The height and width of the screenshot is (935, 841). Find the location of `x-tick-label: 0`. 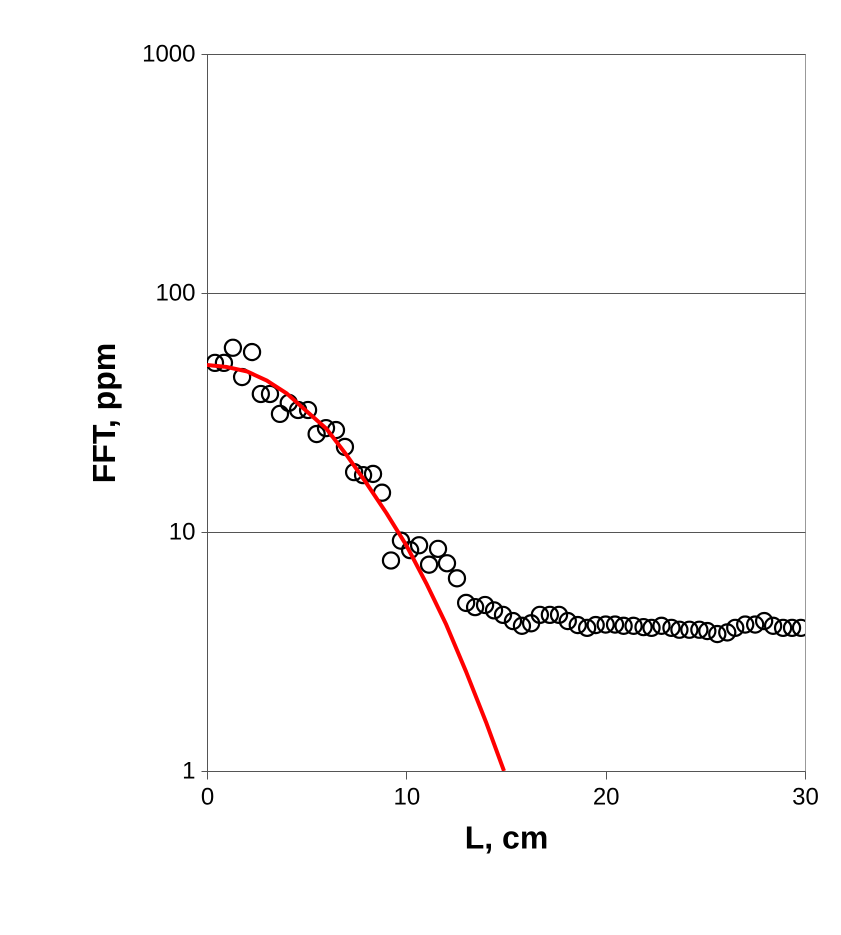

x-tick-label: 0 is located at coordinates (207, 797).